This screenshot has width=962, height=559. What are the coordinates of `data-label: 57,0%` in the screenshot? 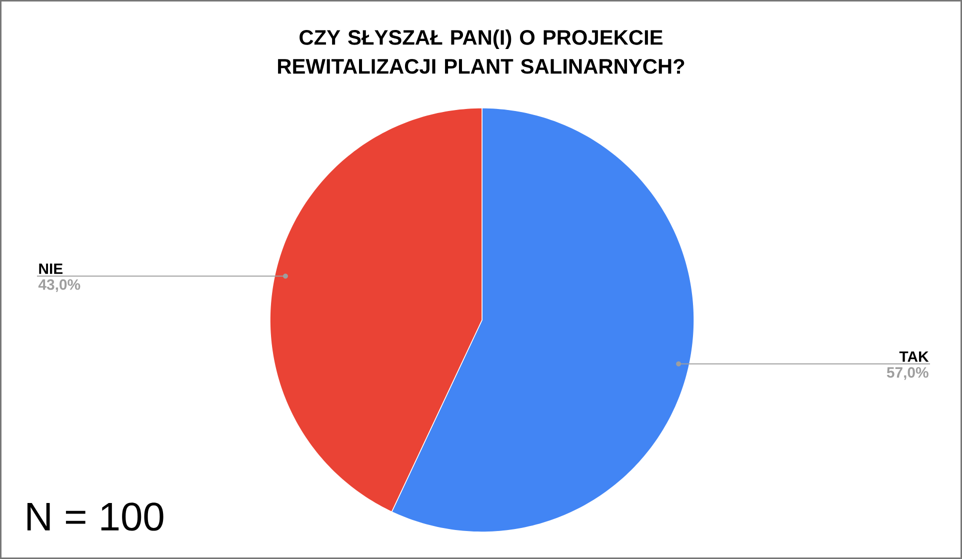 It's located at (907, 373).